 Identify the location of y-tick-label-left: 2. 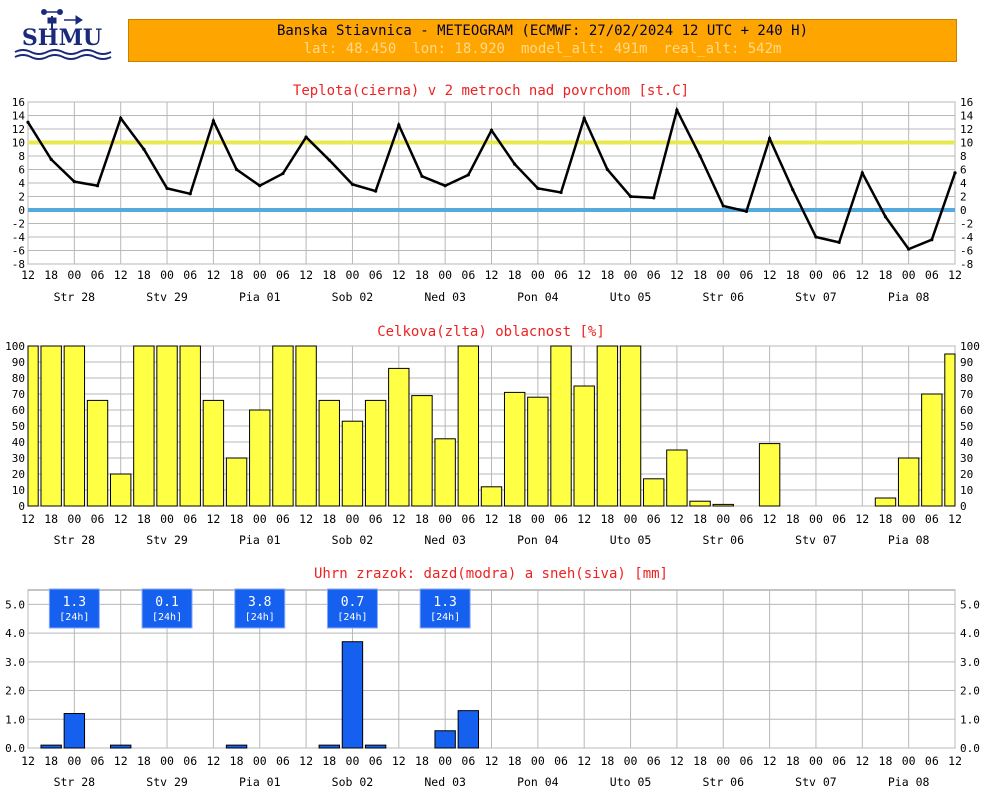
(21, 197).